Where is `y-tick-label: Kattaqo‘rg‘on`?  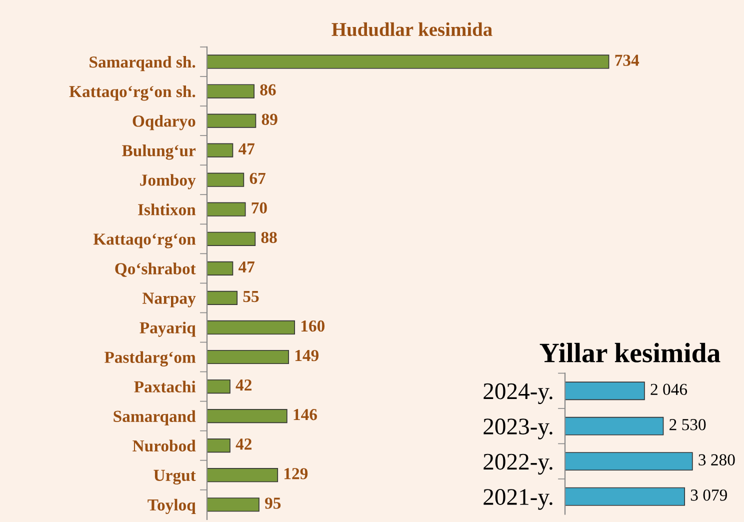 y-tick-label: Kattaqo‘rg‘on is located at coordinates (144, 241).